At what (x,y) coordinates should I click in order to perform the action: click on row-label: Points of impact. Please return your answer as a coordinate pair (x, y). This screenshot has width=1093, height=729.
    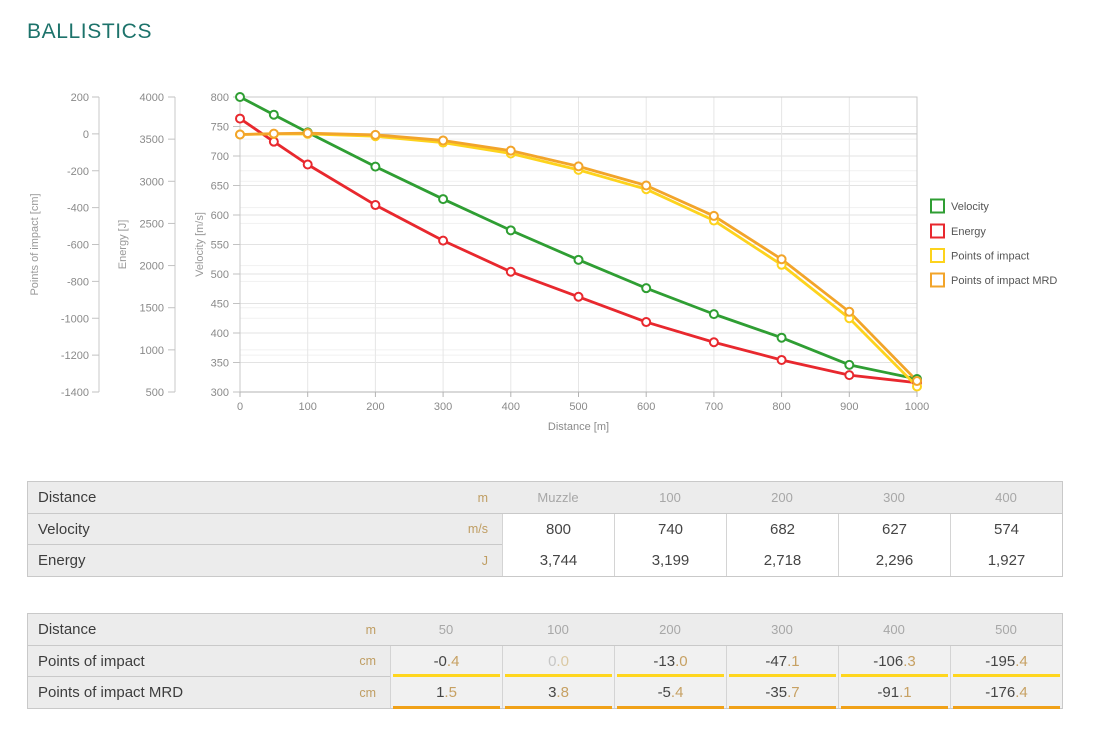
    Looking at the image, I should click on (181, 661).